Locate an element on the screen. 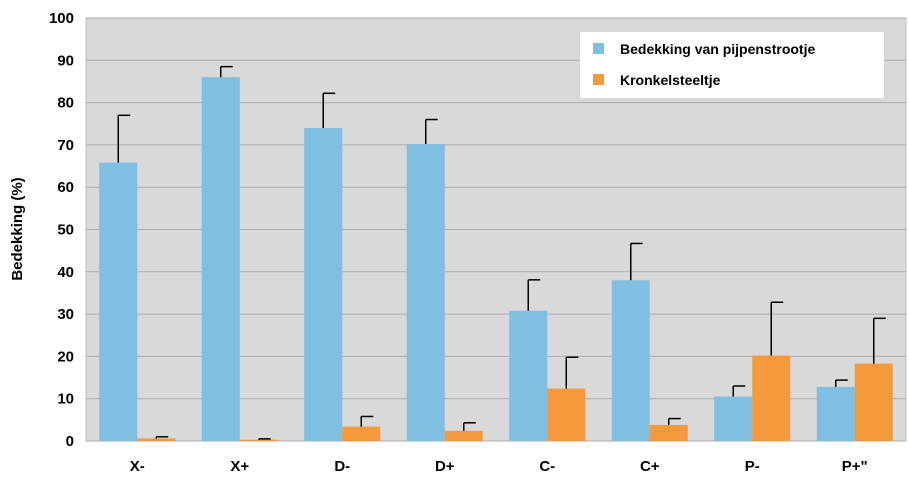 The width and height of the screenshot is (909, 484). y-tick-label: 60 is located at coordinates (65, 187).